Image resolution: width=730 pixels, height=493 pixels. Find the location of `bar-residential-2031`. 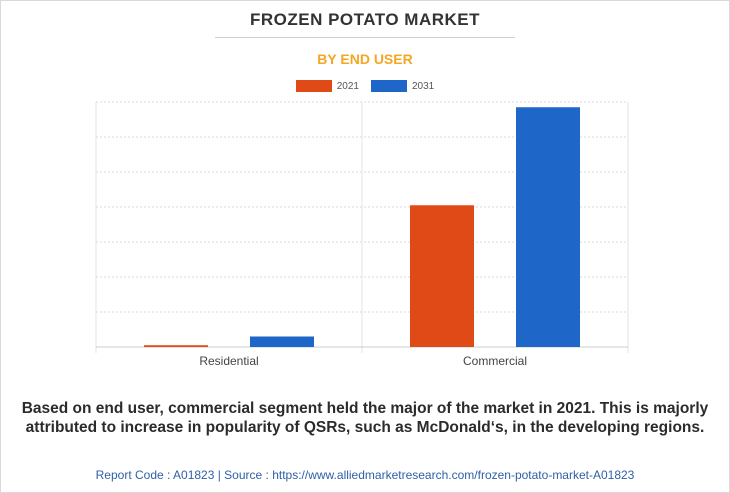

bar-residential-2031 is located at coordinates (282, 341).